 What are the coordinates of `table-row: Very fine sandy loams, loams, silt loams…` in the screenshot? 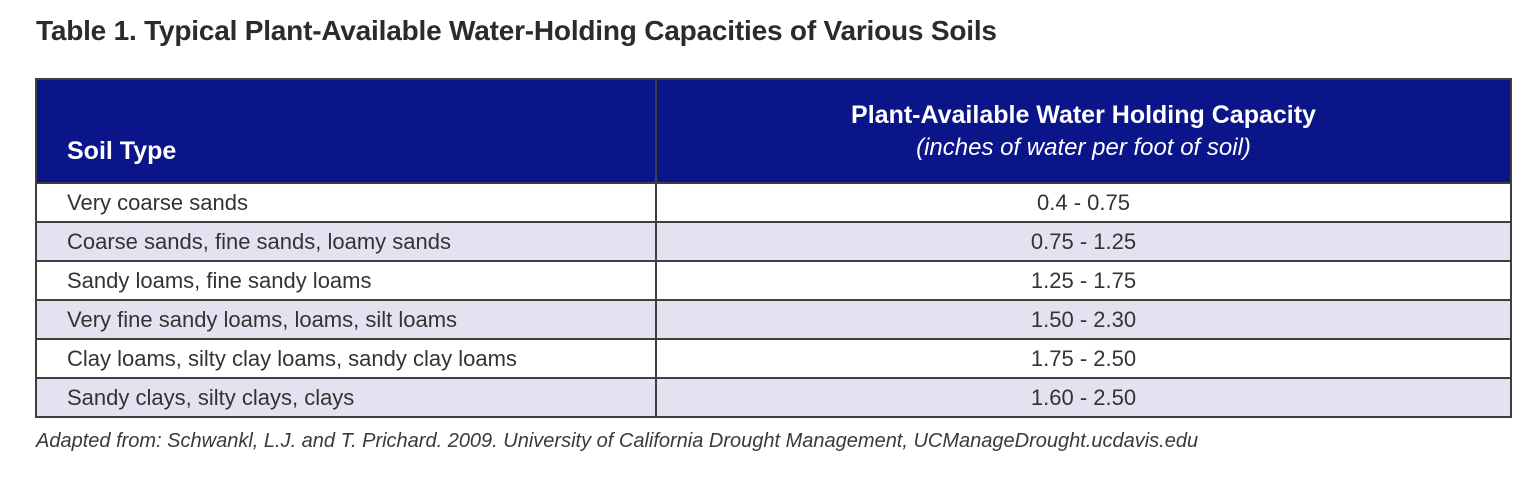 It's located at (773, 319).